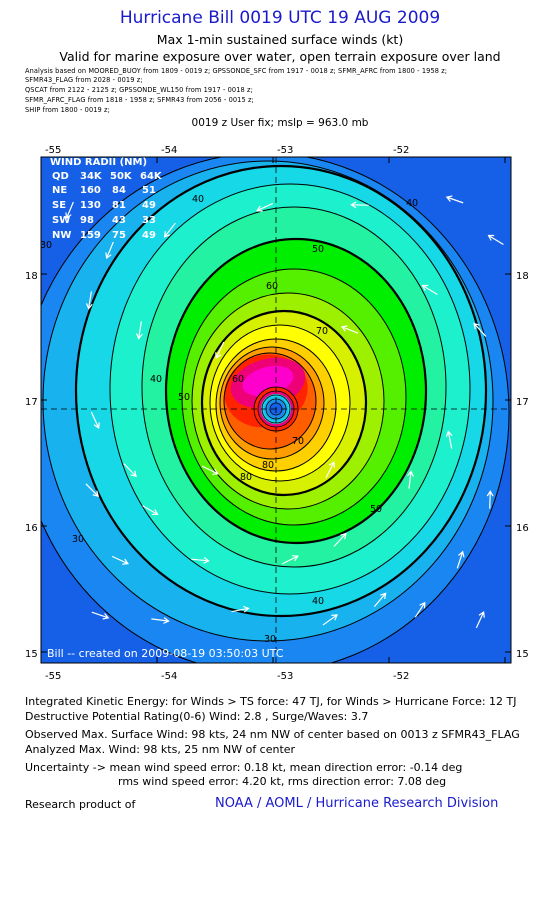 This screenshot has width=560, height=915. I want to click on tick-label-right: 16, so click(522, 528).